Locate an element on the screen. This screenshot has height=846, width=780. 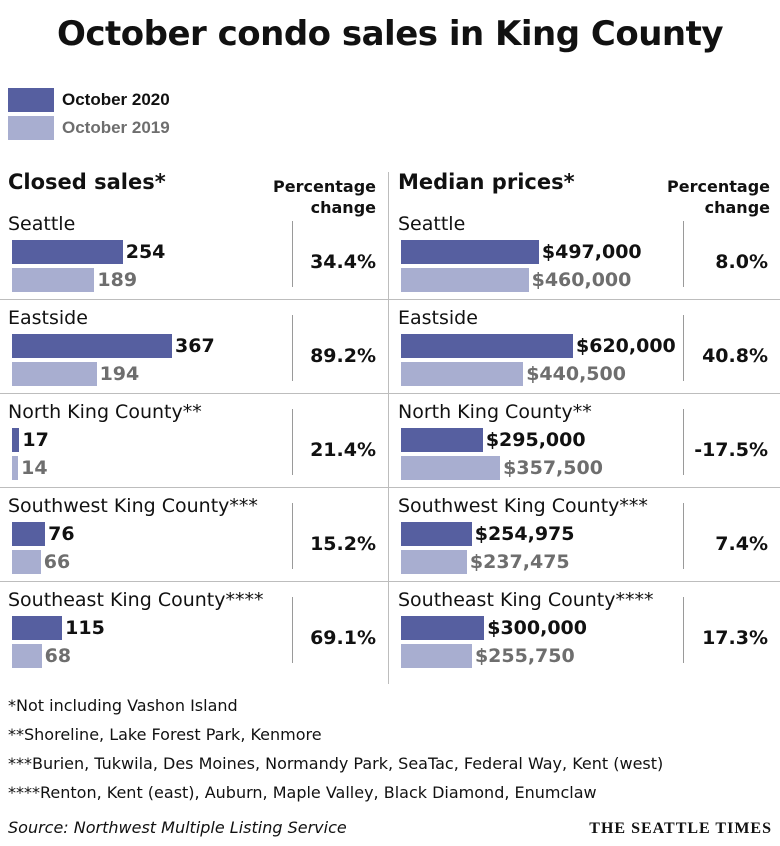
sales-bar-seattle-2020 is located at coordinates (67, 252).